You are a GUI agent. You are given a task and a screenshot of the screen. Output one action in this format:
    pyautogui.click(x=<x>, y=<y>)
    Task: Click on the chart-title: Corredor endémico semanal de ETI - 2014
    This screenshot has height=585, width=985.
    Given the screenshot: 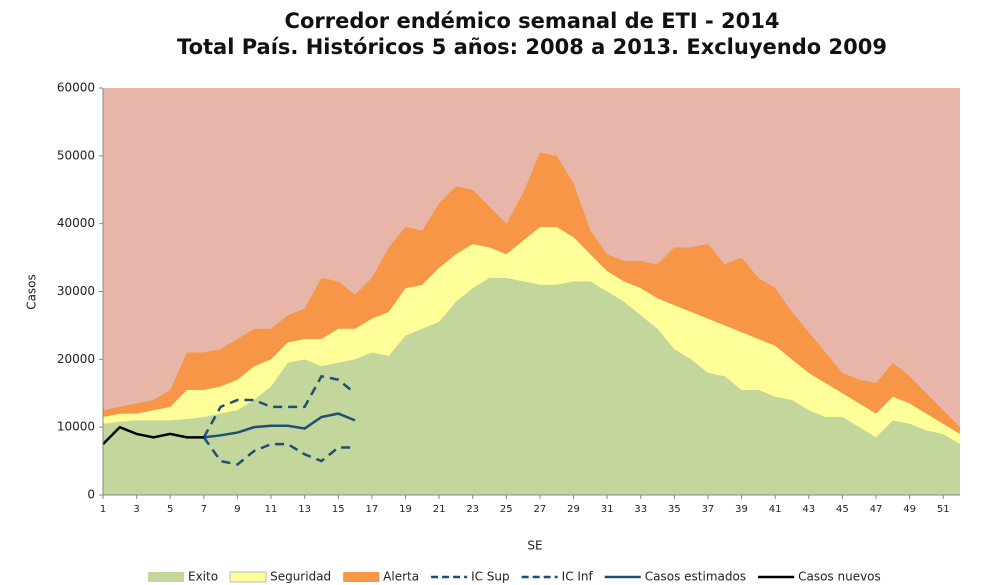 What is the action you would take?
    pyautogui.click(x=532, y=21)
    